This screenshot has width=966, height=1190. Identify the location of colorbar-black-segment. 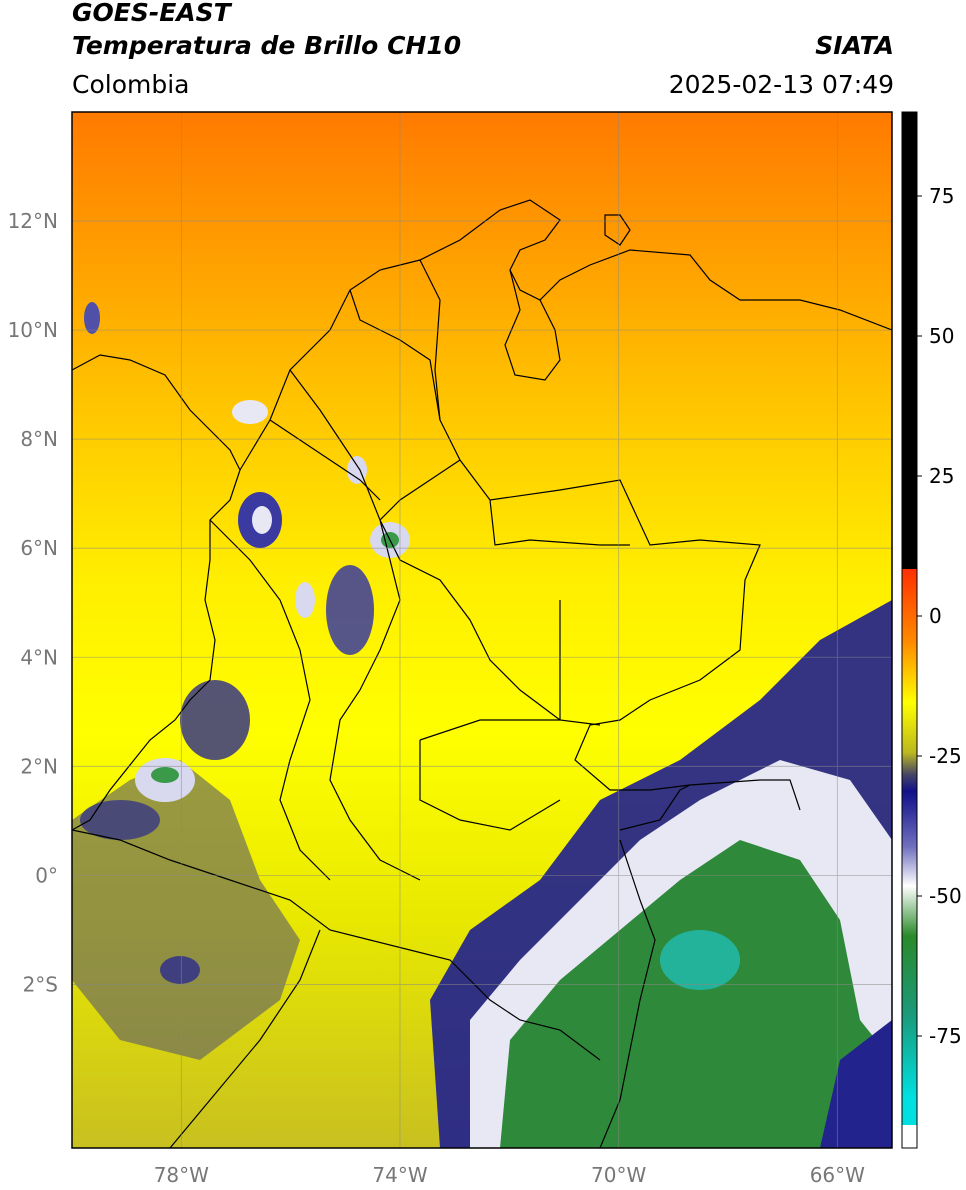
(909, 340).